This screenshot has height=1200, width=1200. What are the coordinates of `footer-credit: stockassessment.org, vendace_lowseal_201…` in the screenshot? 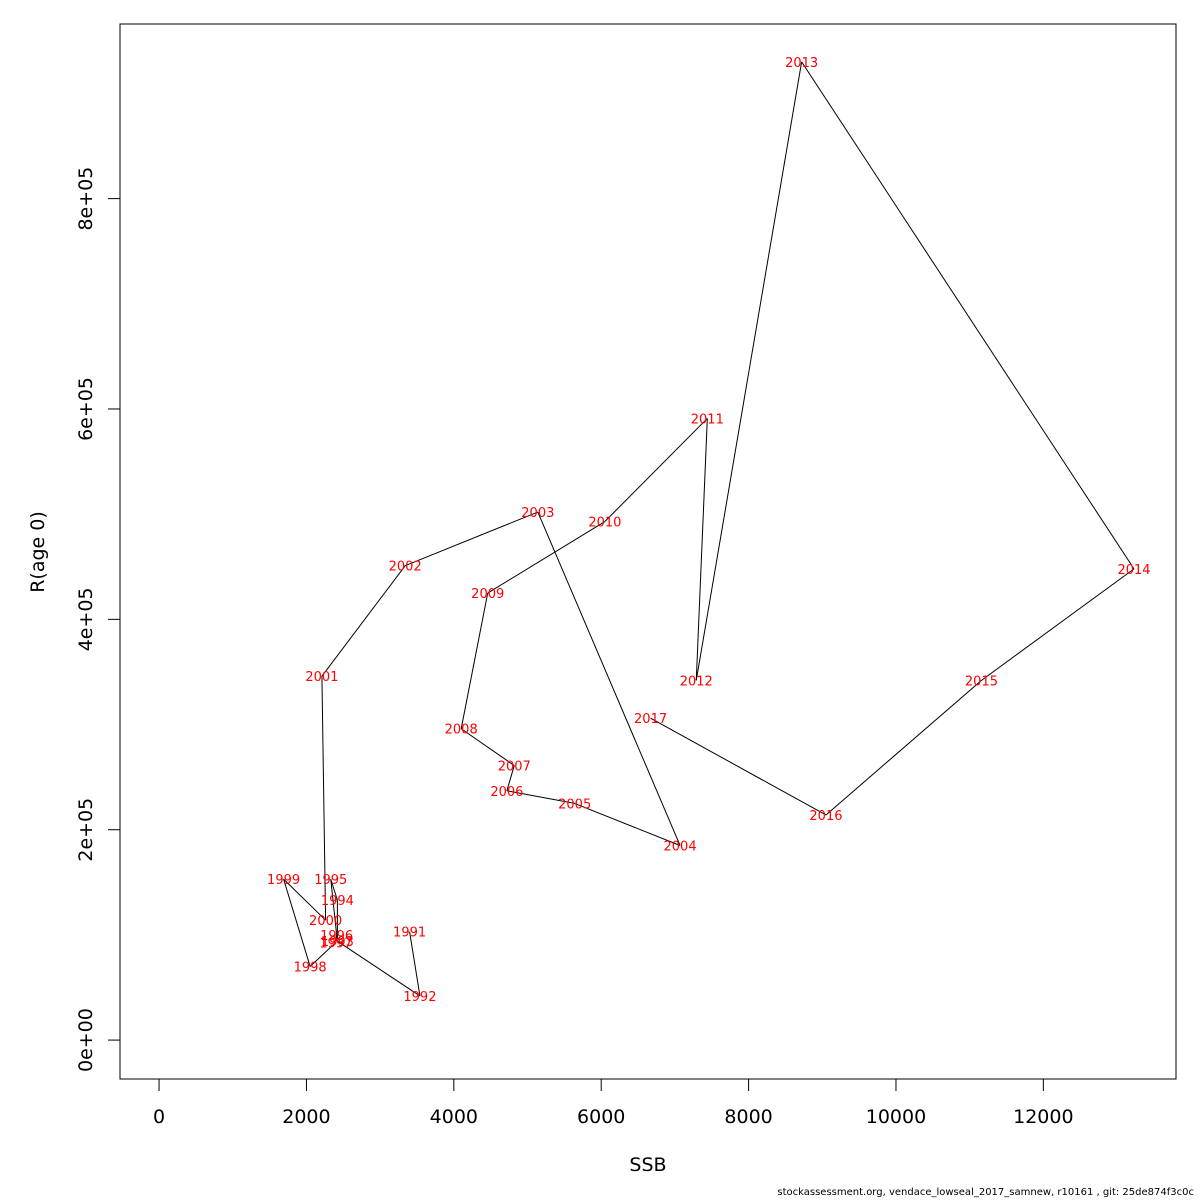 It's located at (985, 1192).